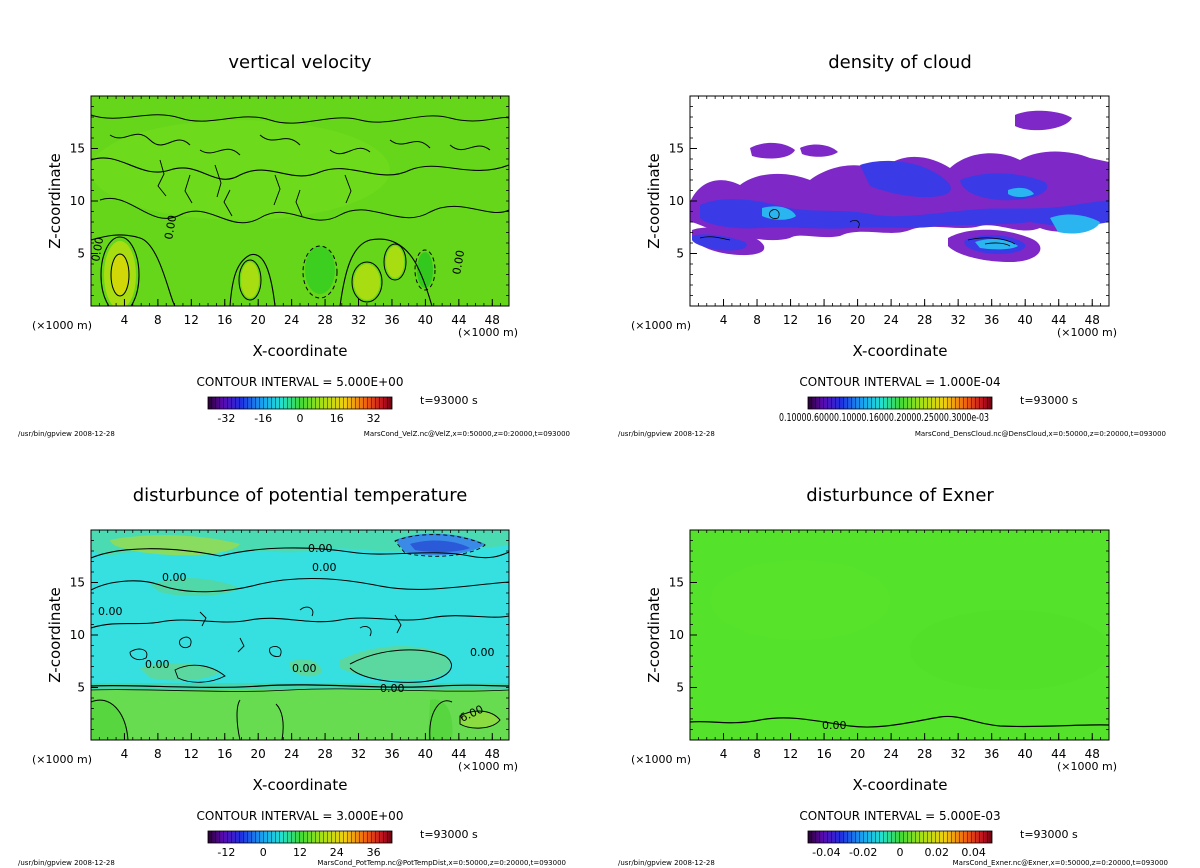 This screenshot has height=868, width=1200. I want to click on colorbar-tick-label: -12, so click(226, 852).